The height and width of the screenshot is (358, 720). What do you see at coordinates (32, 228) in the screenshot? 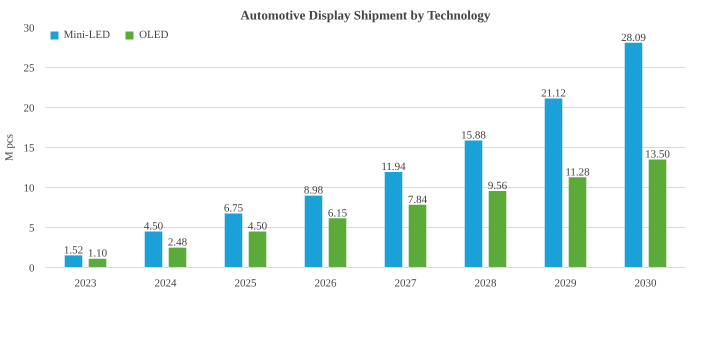
I see `y-tick-label: 5` at bounding box center [32, 228].